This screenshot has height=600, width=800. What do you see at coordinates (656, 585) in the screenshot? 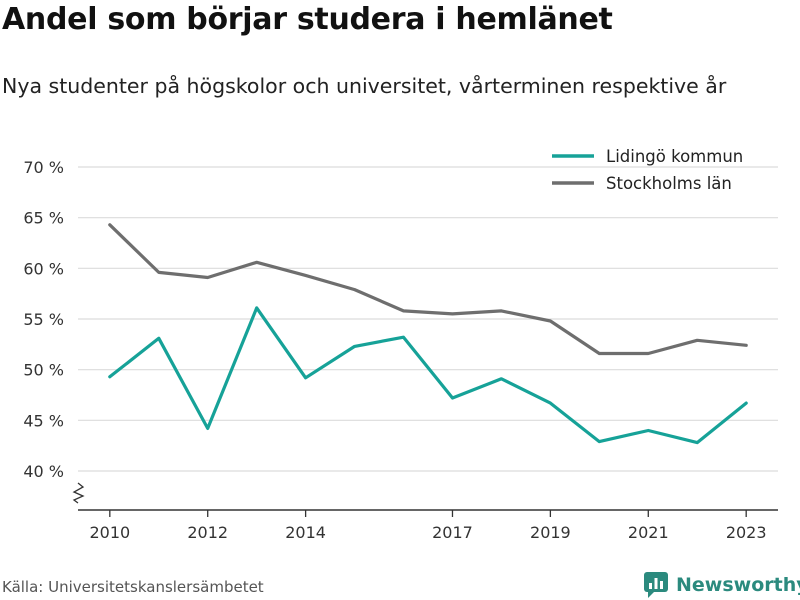
I see `newsworthy-logo-icon` at bounding box center [656, 585].